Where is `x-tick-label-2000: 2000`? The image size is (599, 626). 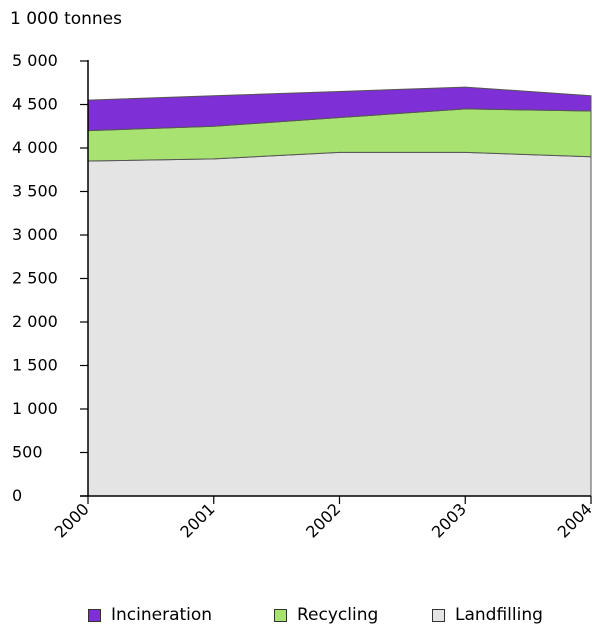
x-tick-label-2000: 2000 is located at coordinates (72, 520).